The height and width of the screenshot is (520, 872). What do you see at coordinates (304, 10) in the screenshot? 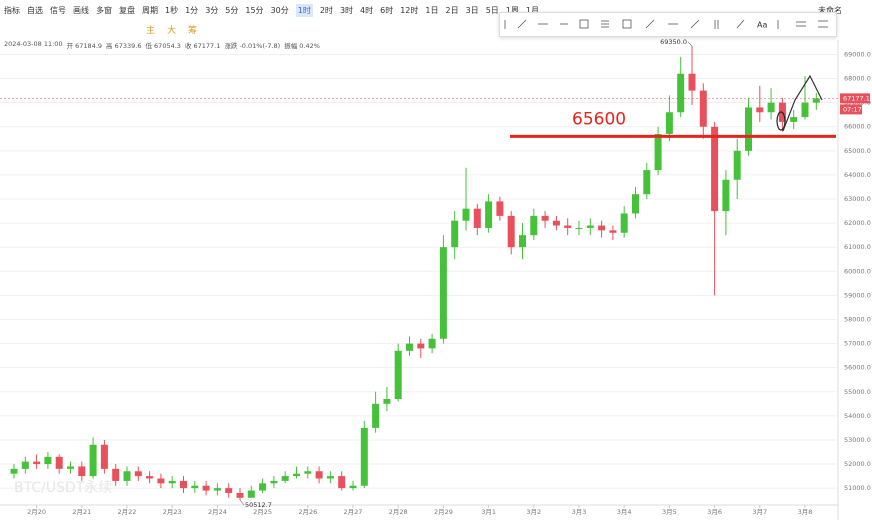
I see `period-button: 1时` at bounding box center [304, 10].